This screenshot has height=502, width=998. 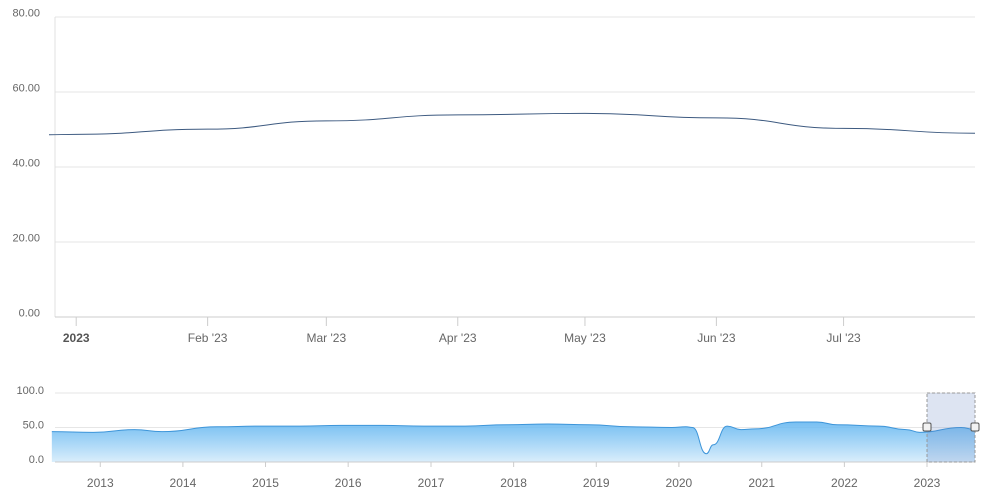 What do you see at coordinates (265, 483) in the screenshot?
I see `nav-x-tick-label: 2015` at bounding box center [265, 483].